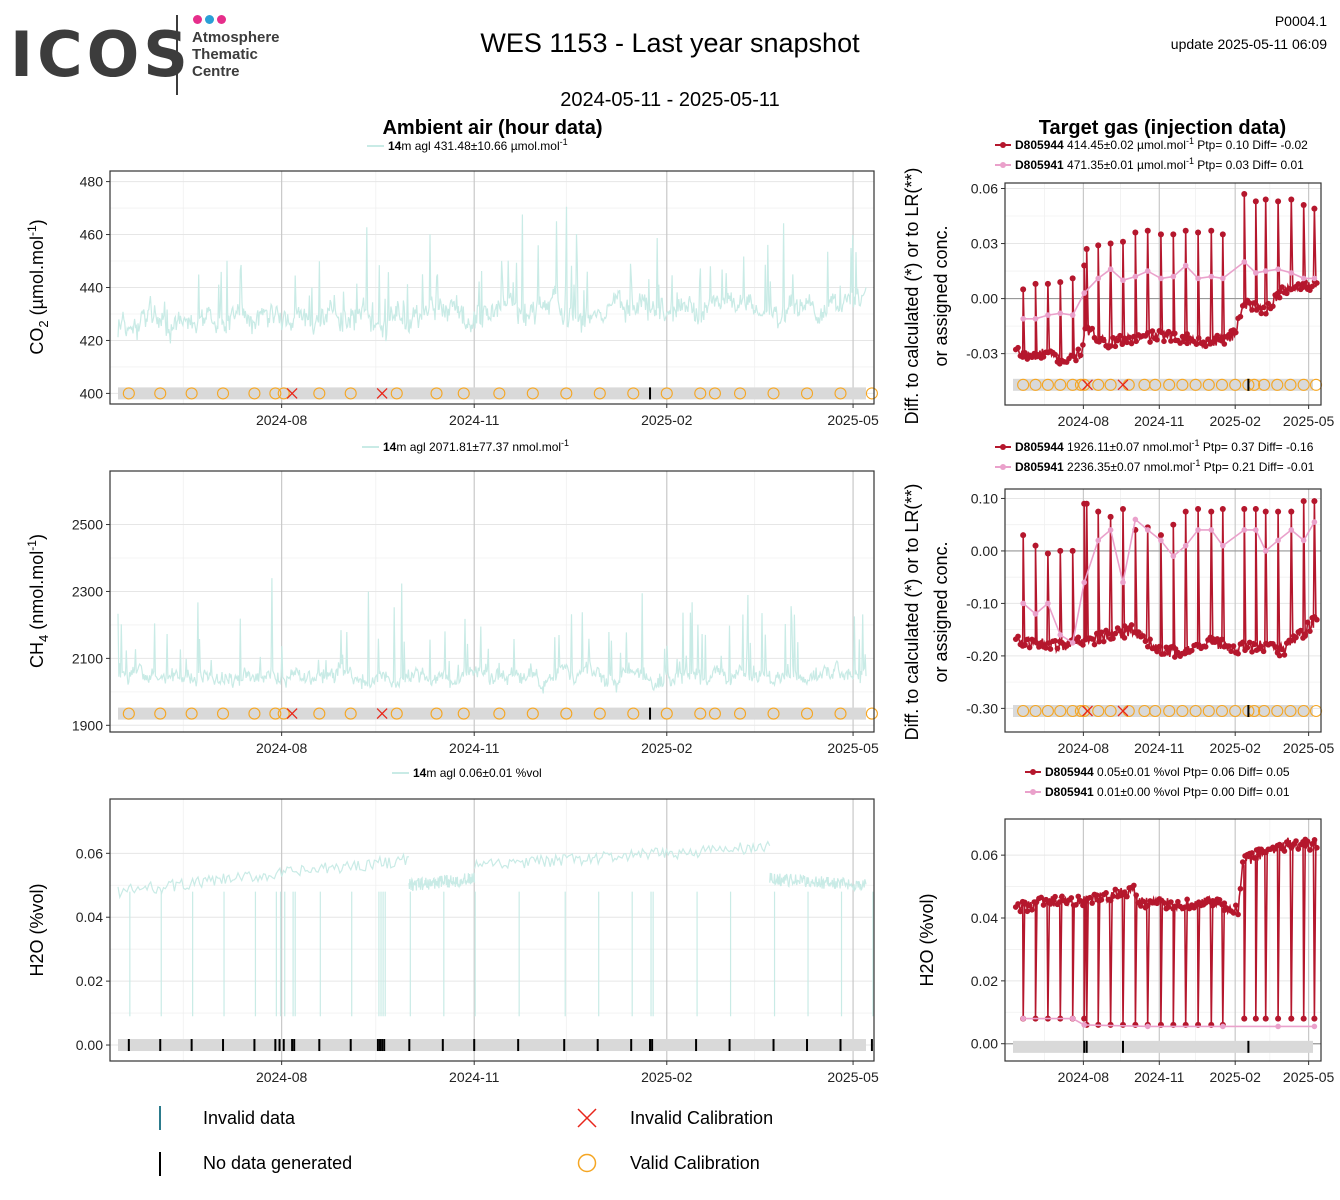 The width and height of the screenshot is (1340, 1200). I want to click on h2o-ylabel: H2O (%vol), so click(37, 929).